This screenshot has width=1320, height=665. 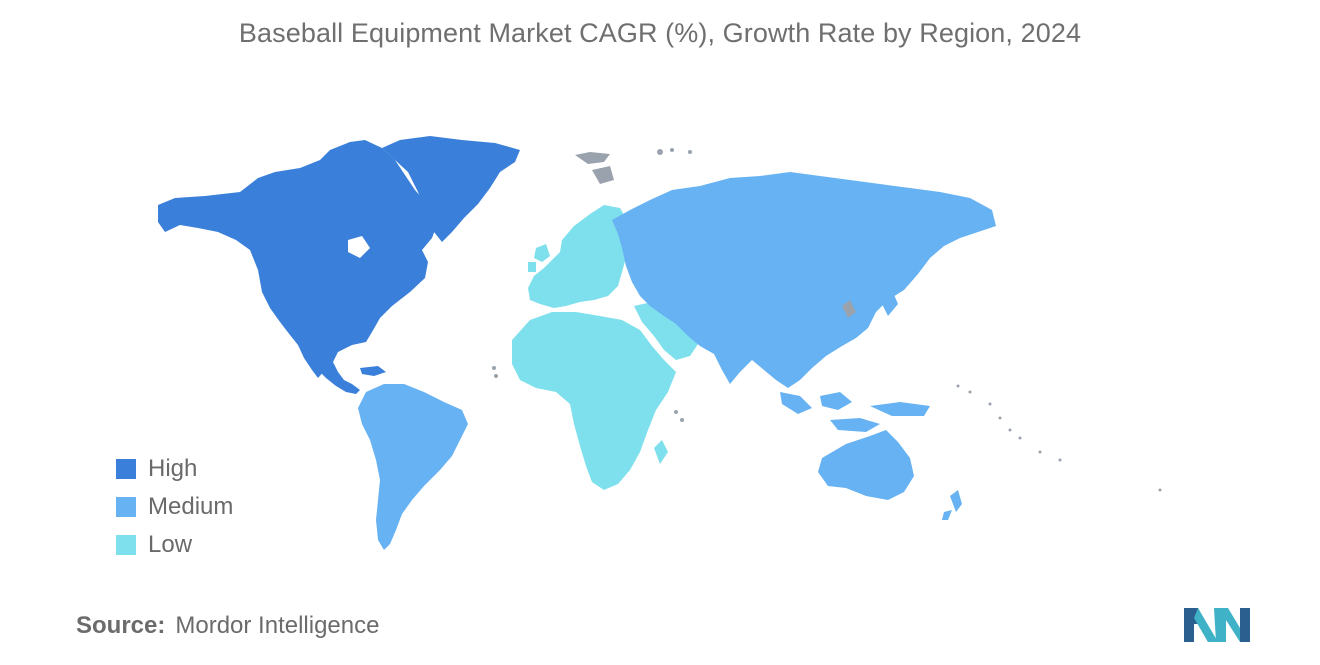 I want to click on legend-item-high: High, so click(x=174, y=469).